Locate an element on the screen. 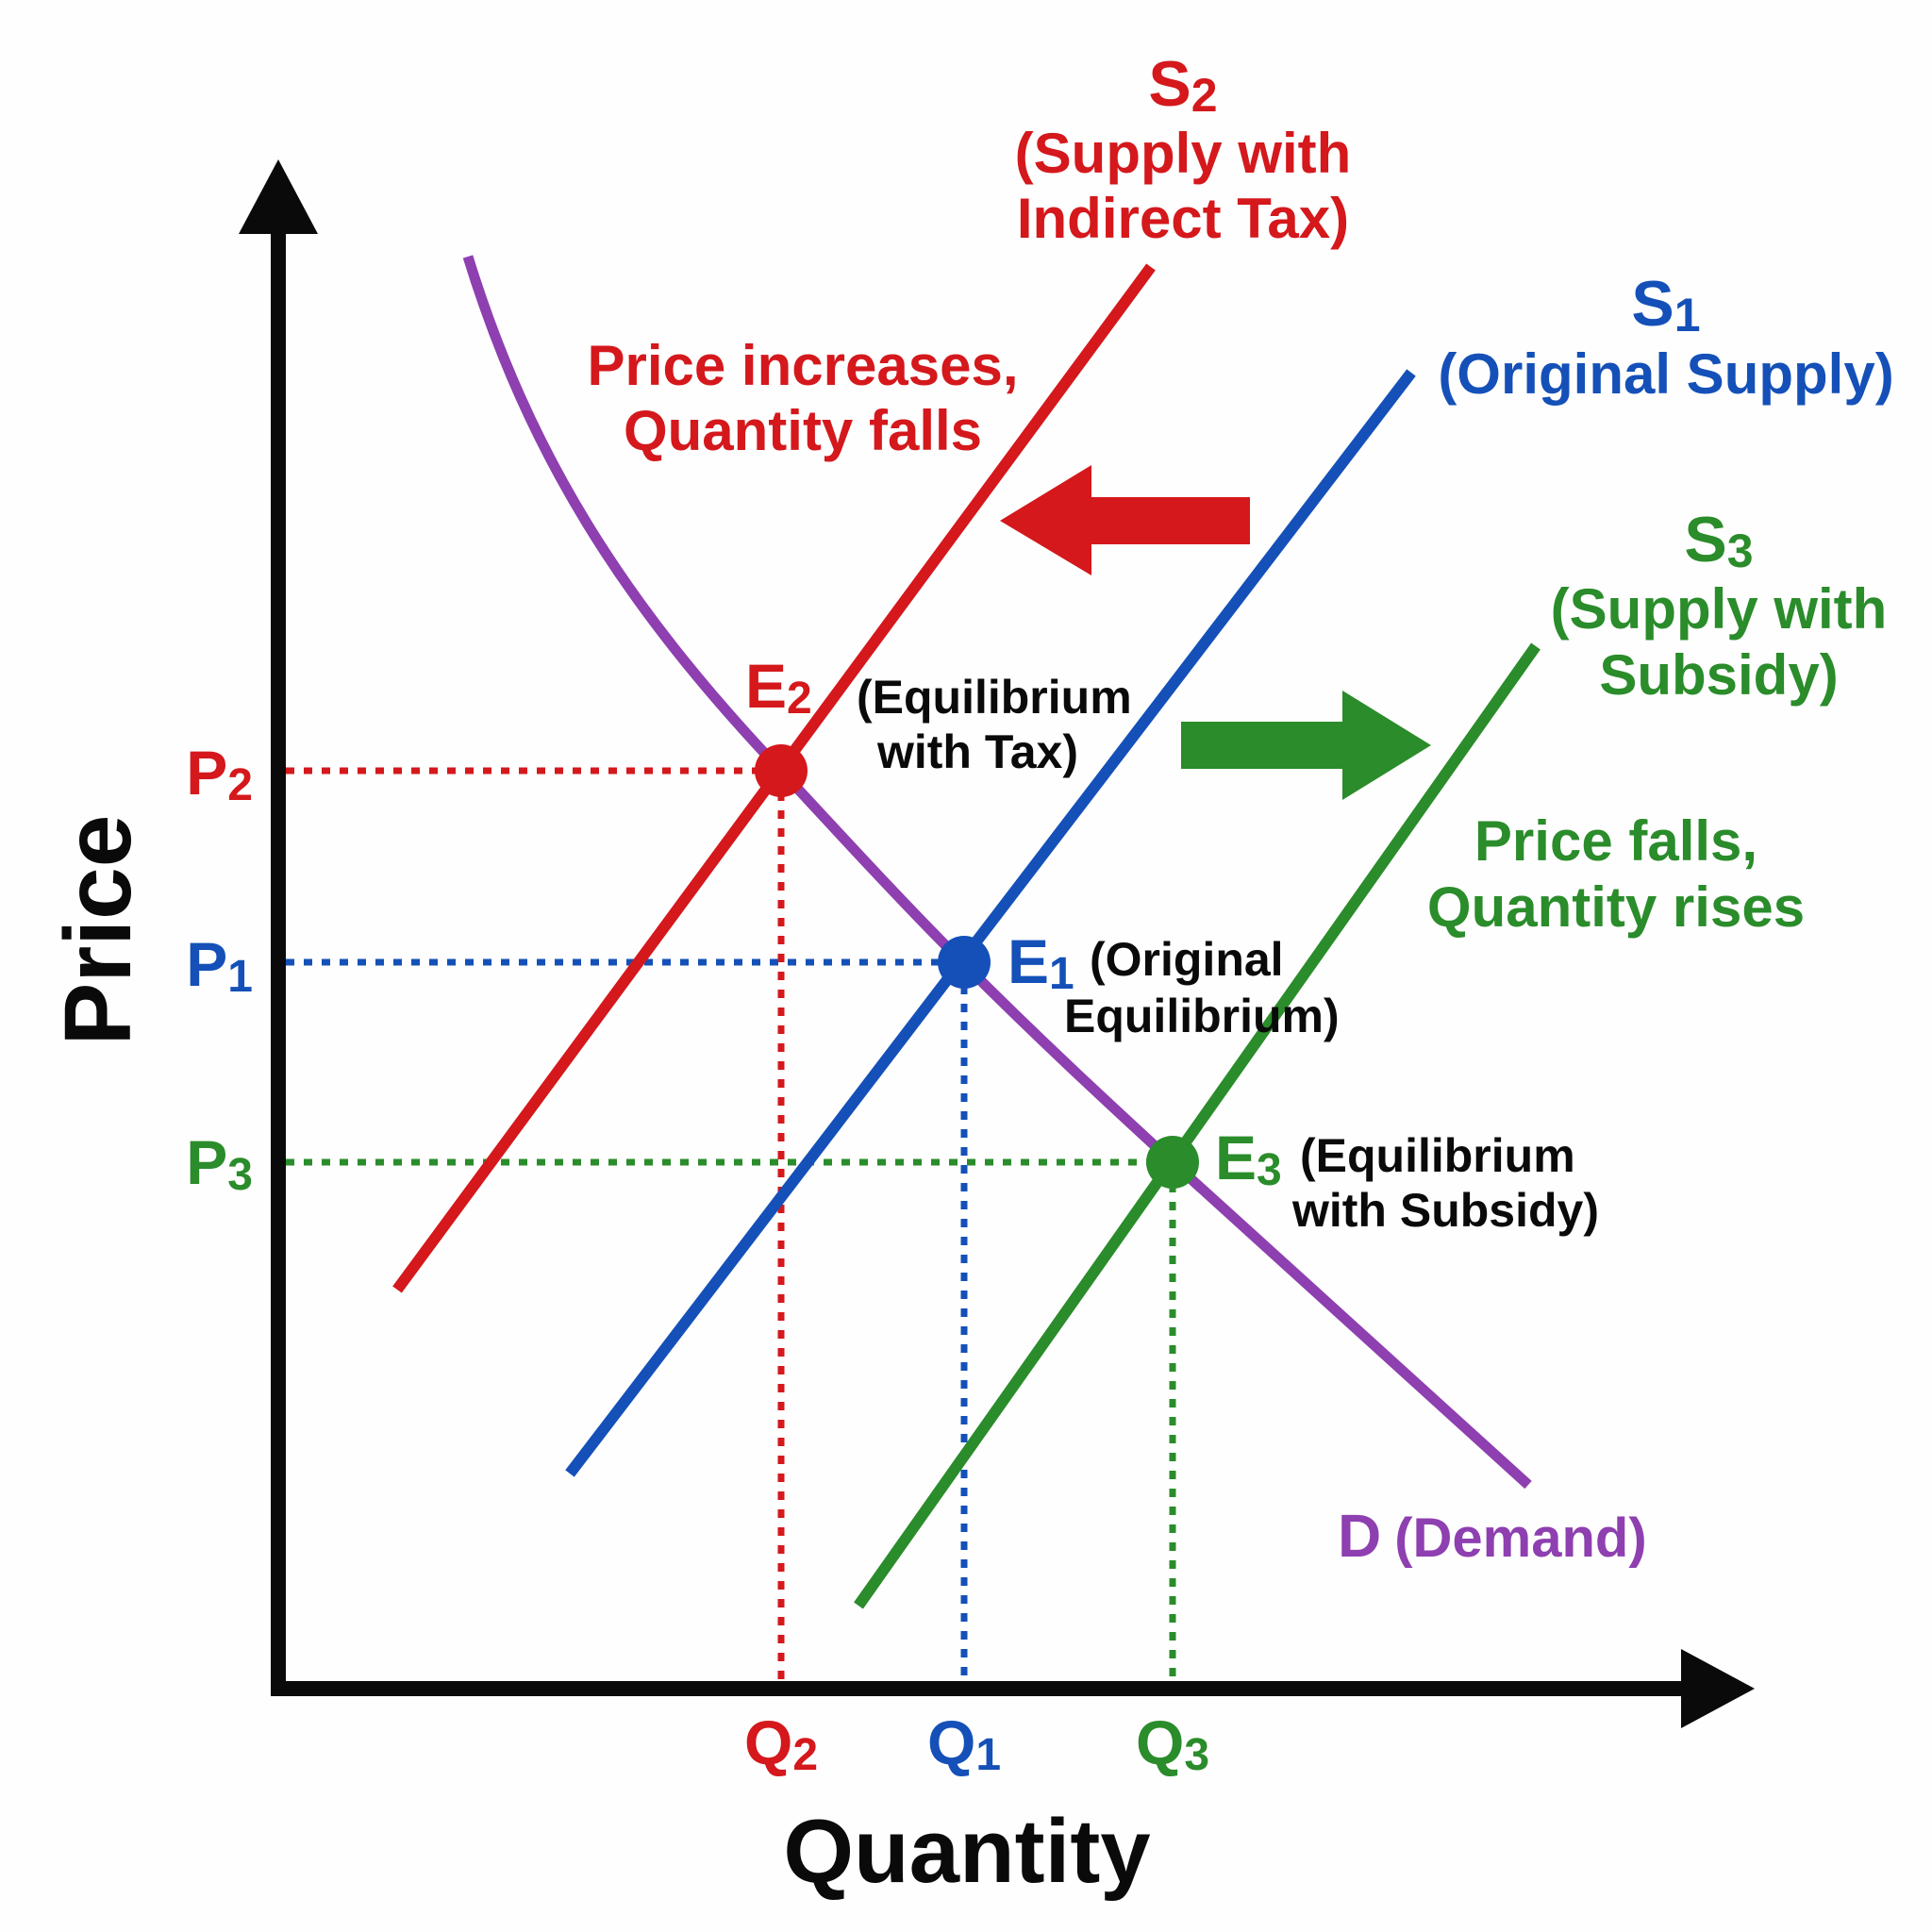 The height and width of the screenshot is (1932, 1932). svg-text: Quantity falls is located at coordinates (803, 431).